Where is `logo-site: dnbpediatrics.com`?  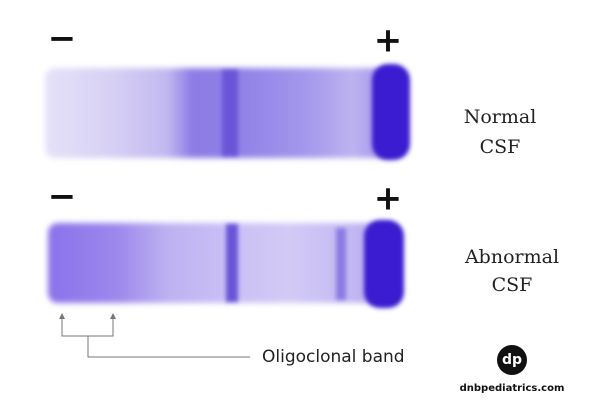
logo-site: dnbpediatrics.com is located at coordinates (512, 388).